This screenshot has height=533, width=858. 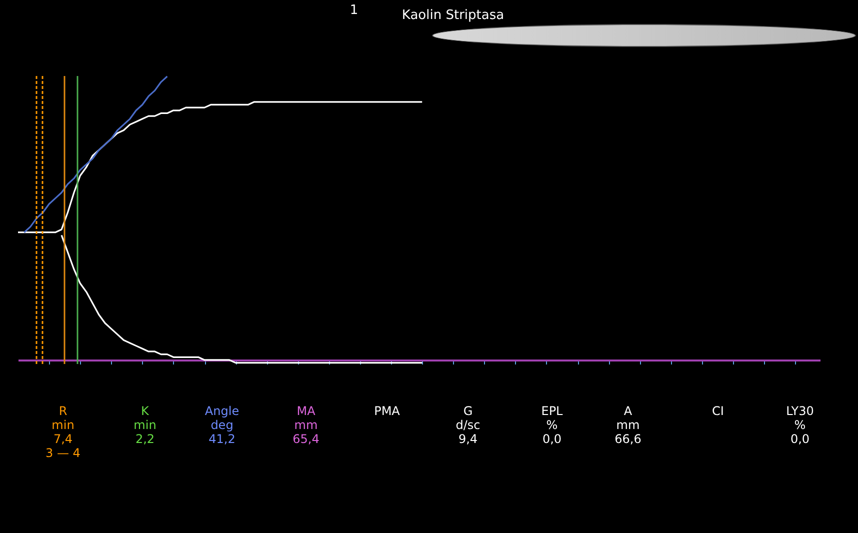 I want to click on text: EPL % 0,0, so click(x=552, y=425).